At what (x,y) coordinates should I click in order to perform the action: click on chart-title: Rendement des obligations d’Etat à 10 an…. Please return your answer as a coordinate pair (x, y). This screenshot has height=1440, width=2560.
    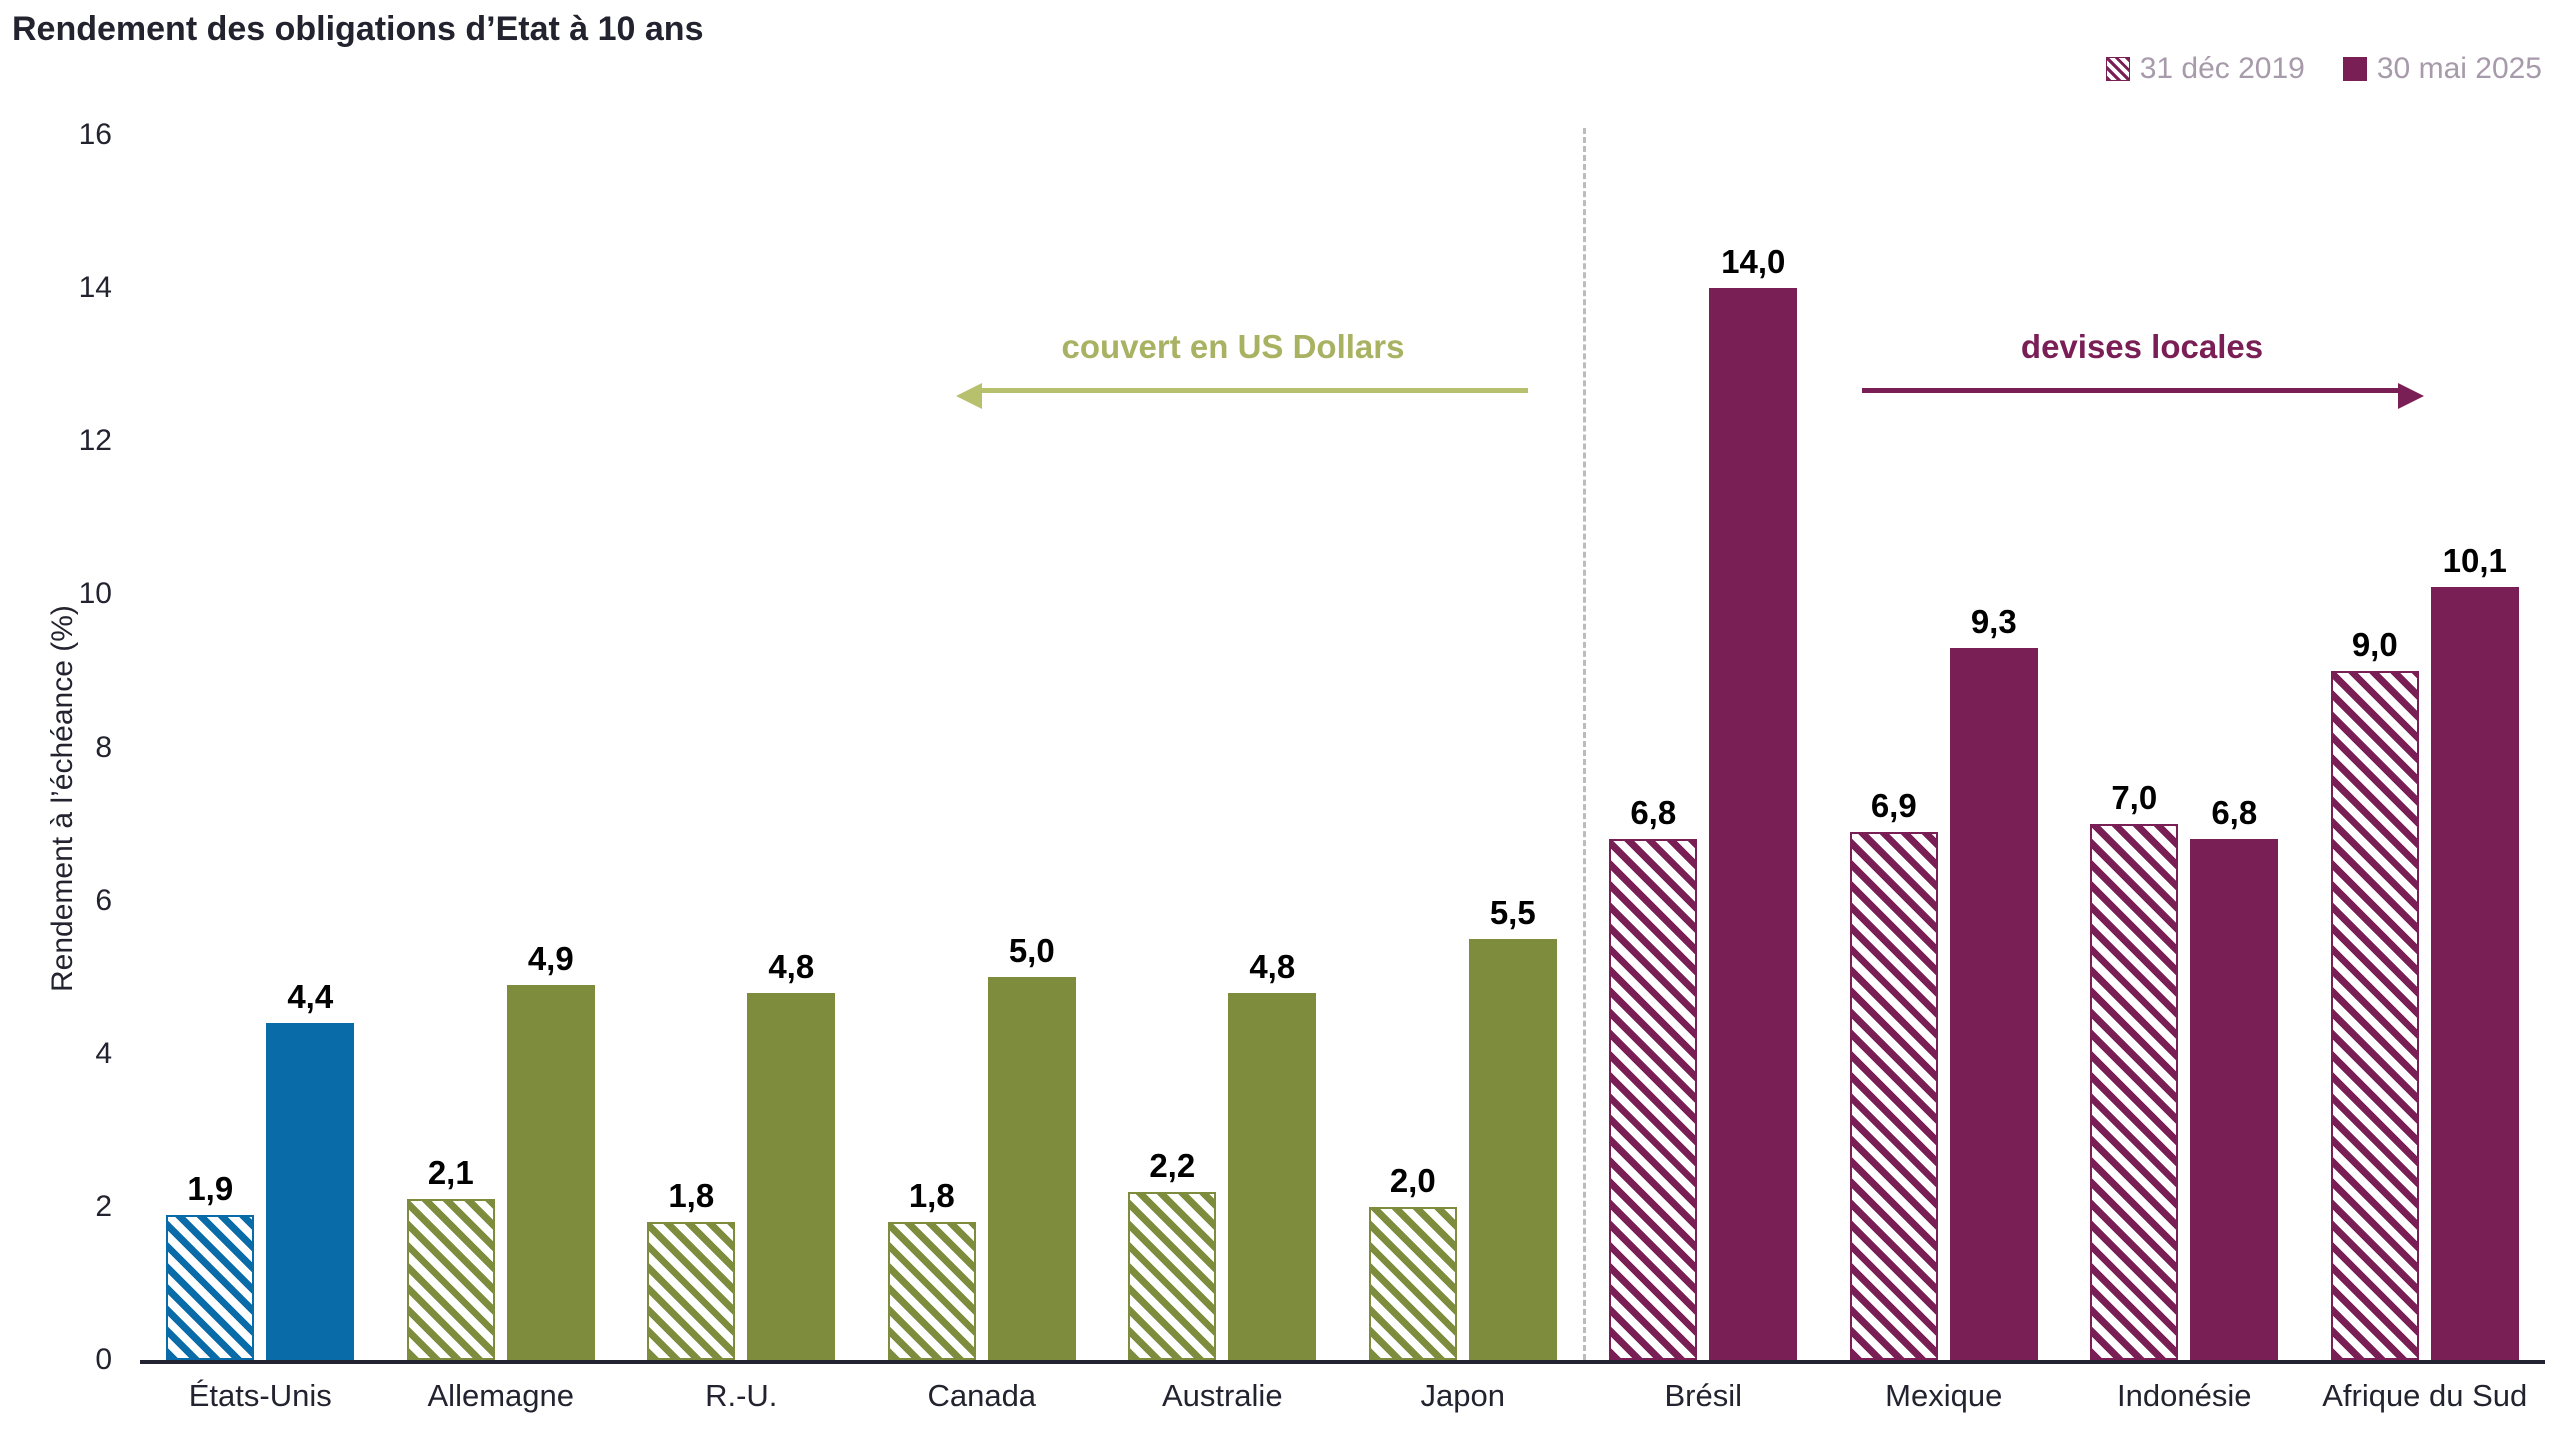
    Looking at the image, I should click on (358, 29).